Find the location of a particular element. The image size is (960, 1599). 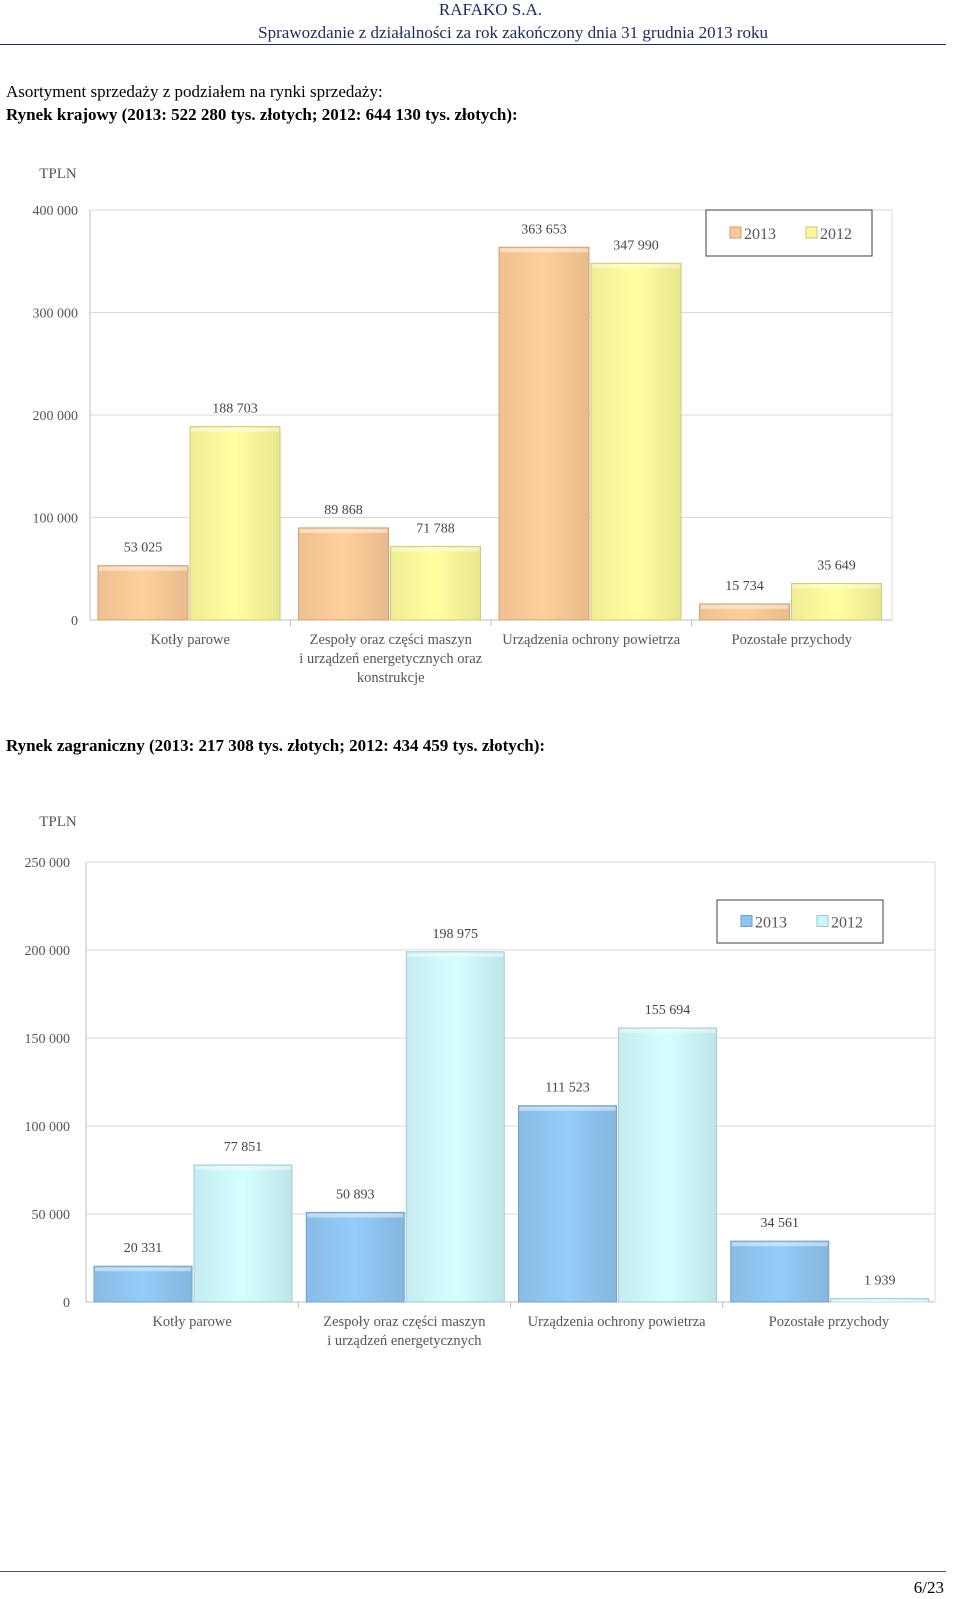

data-label: 15 734 is located at coordinates (744, 586).